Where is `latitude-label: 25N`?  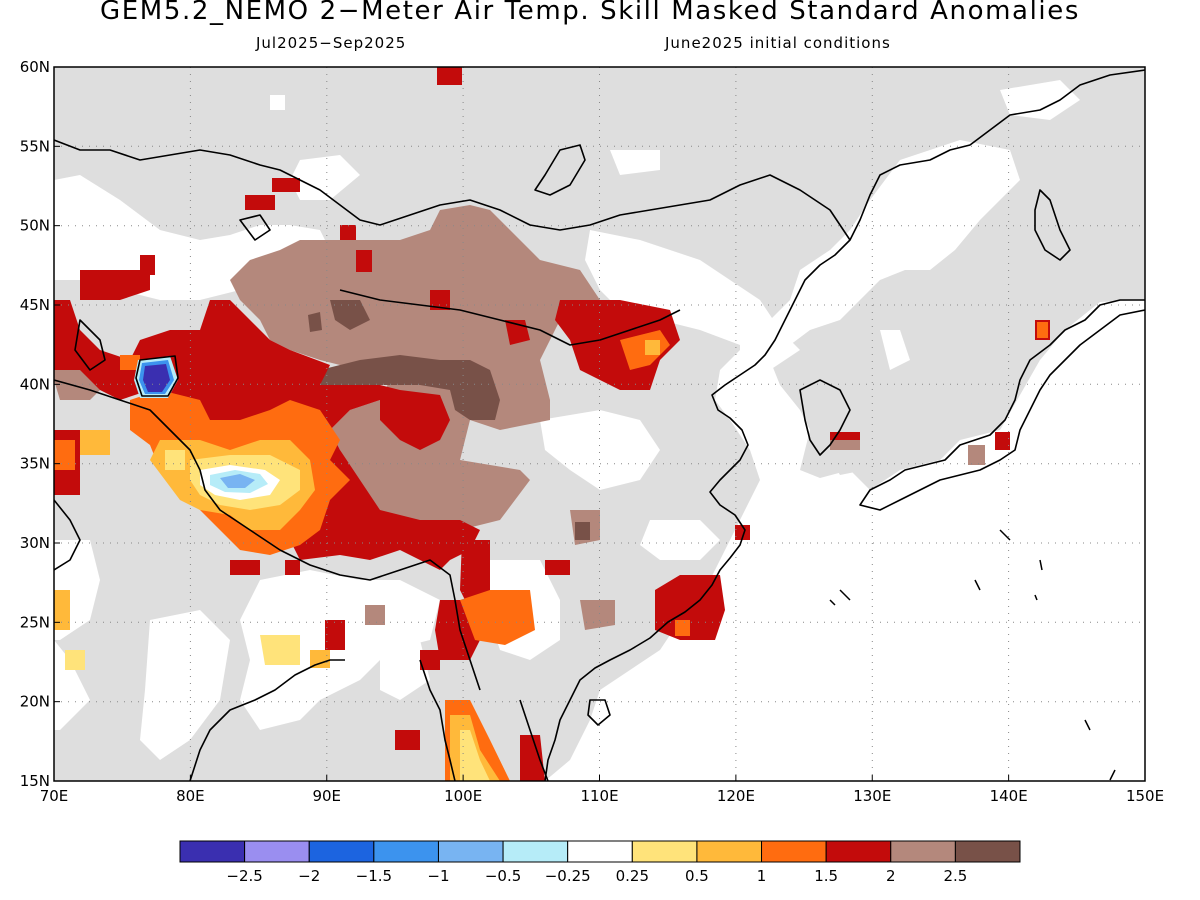
latitude-label: 25N is located at coordinates (35, 622).